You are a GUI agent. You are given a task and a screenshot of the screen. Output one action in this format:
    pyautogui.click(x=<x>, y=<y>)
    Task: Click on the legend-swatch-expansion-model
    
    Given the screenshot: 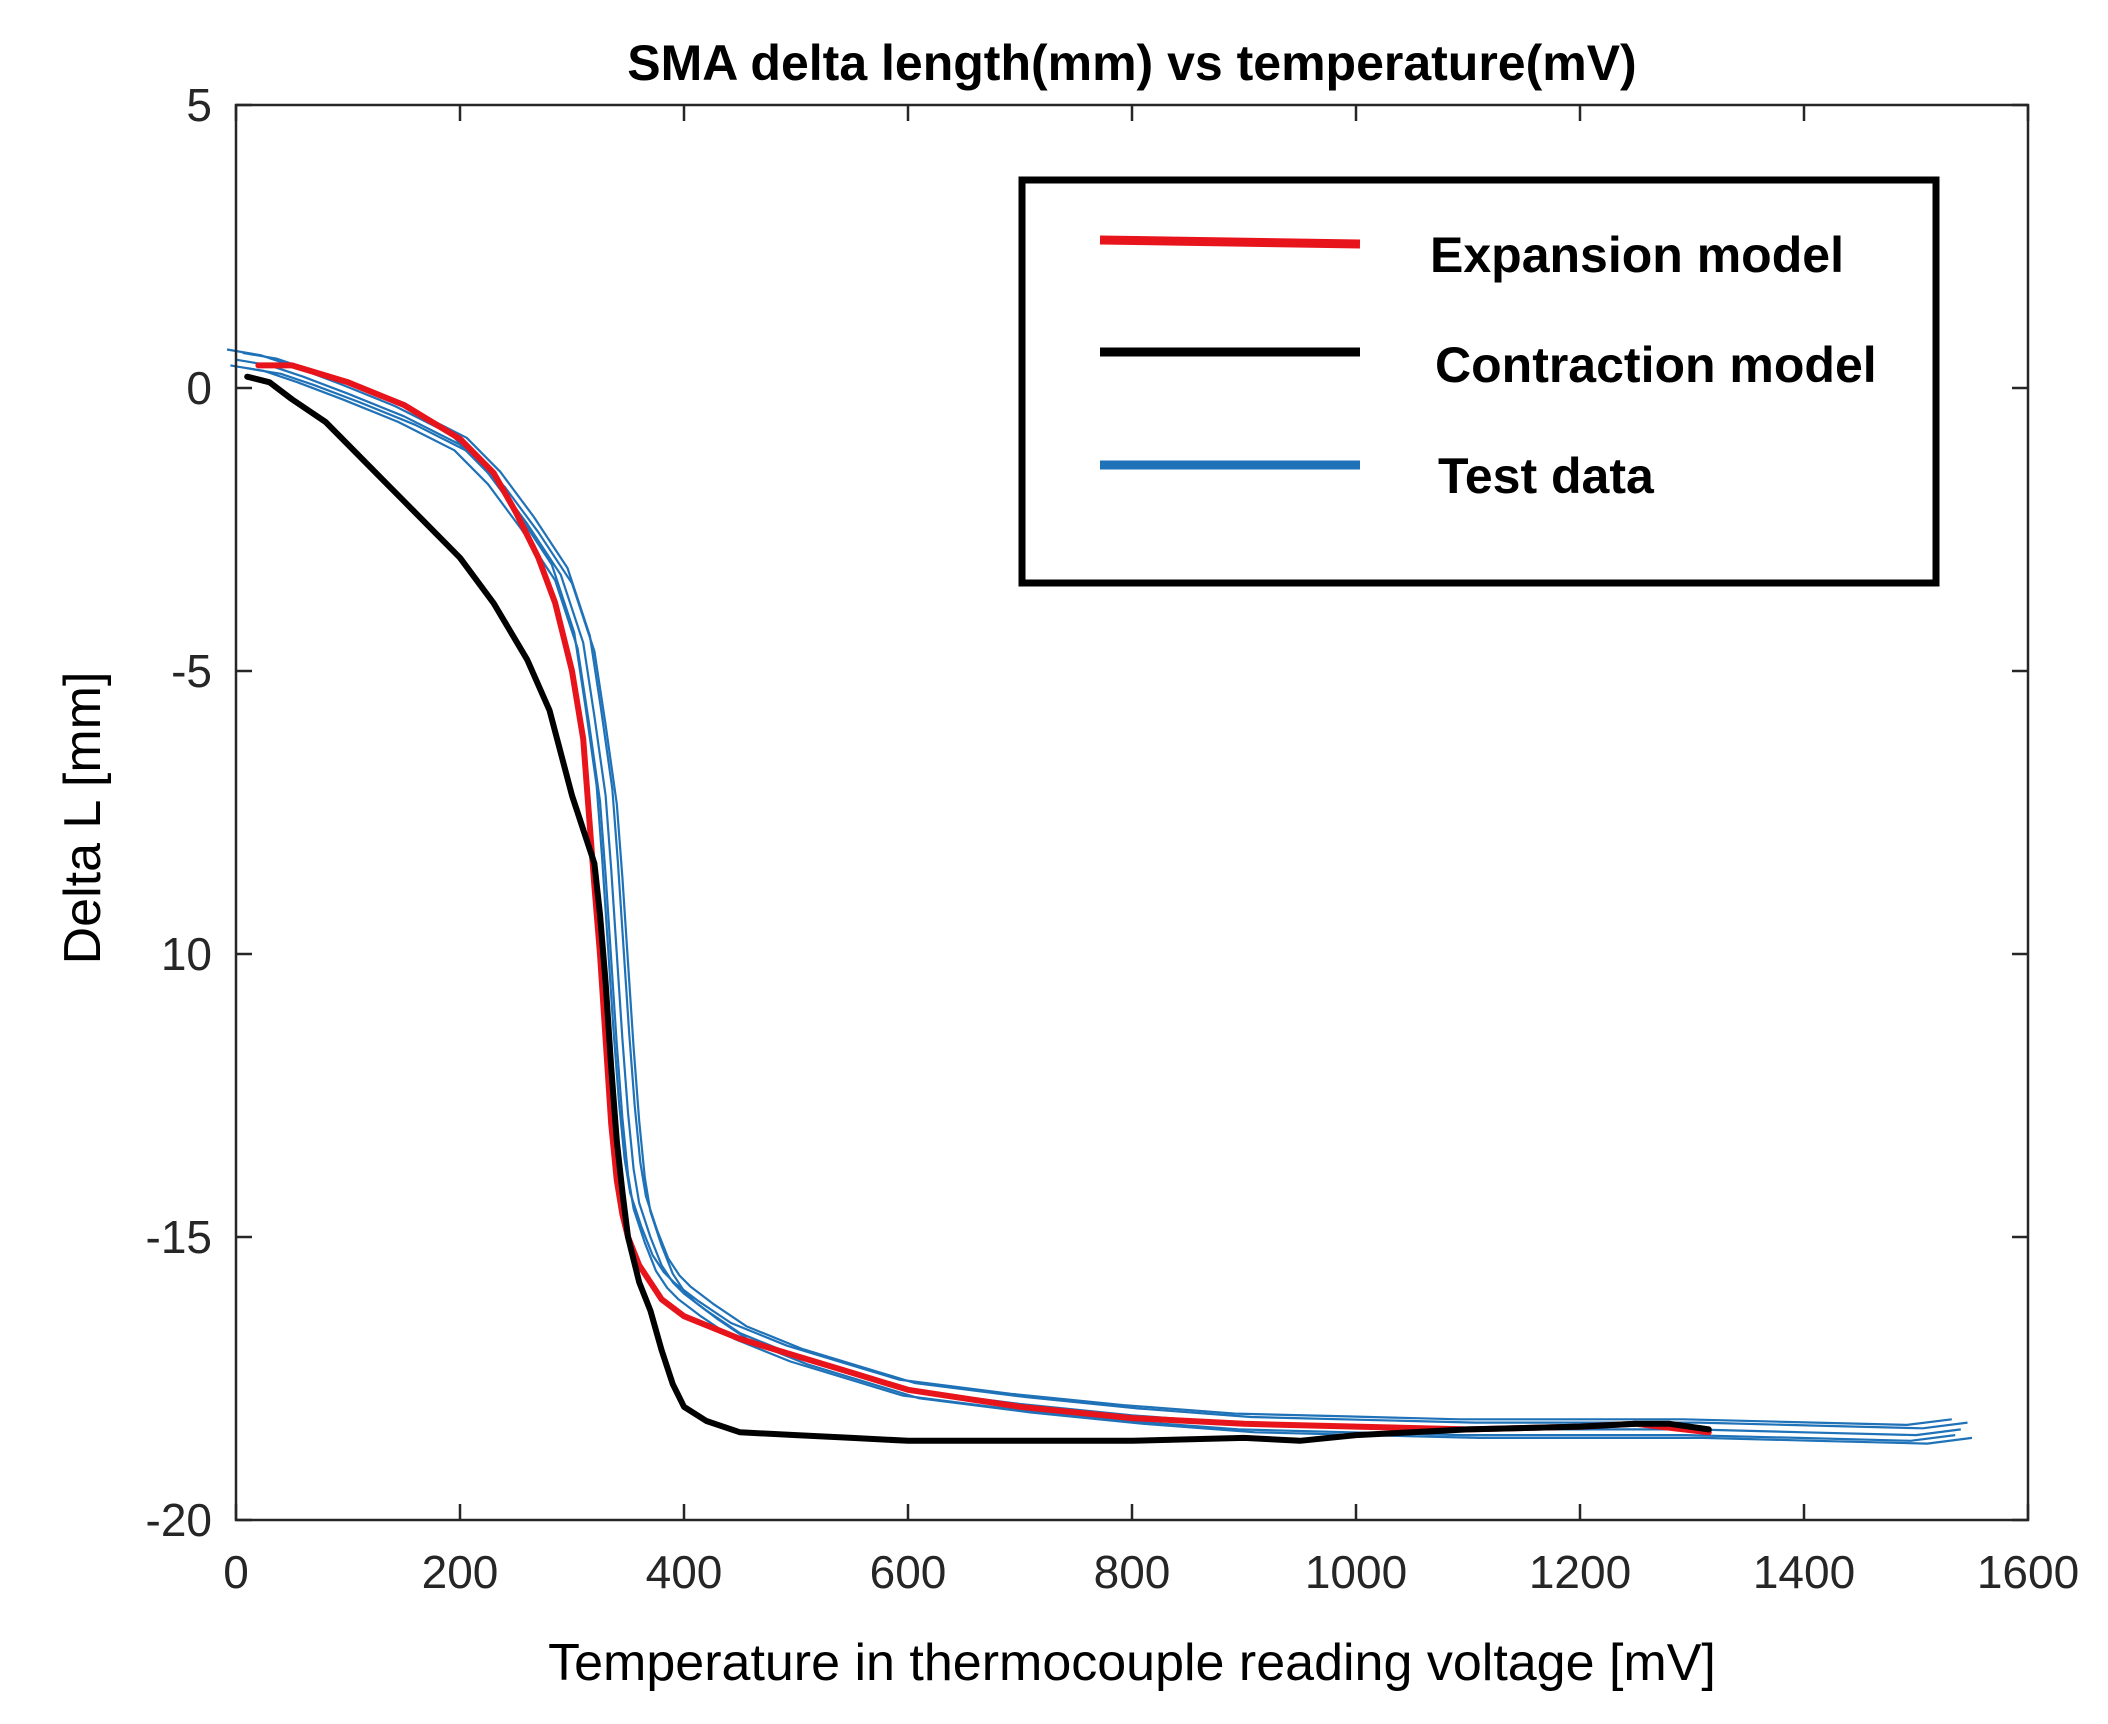 What is the action you would take?
    pyautogui.click(x=1230, y=242)
    